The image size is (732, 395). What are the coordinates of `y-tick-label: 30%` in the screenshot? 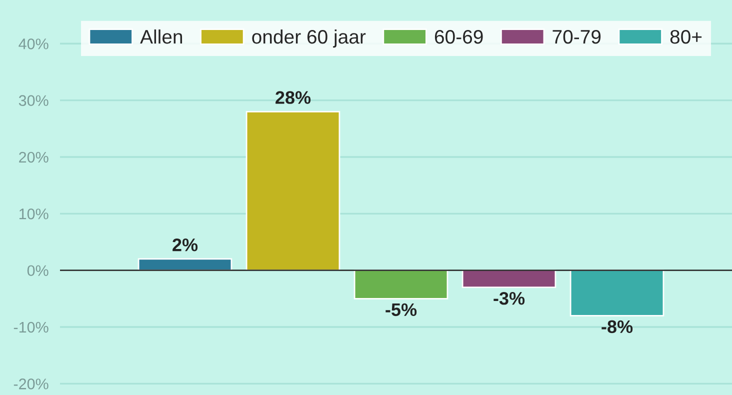 It's located at (33, 100).